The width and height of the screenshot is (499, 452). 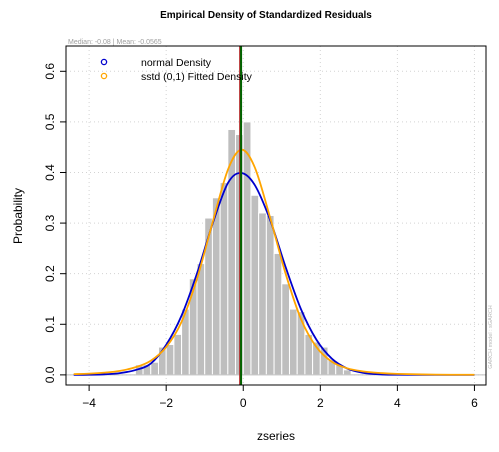 What do you see at coordinates (50, 71) in the screenshot?
I see `y-tick-label: 0.6` at bounding box center [50, 71].